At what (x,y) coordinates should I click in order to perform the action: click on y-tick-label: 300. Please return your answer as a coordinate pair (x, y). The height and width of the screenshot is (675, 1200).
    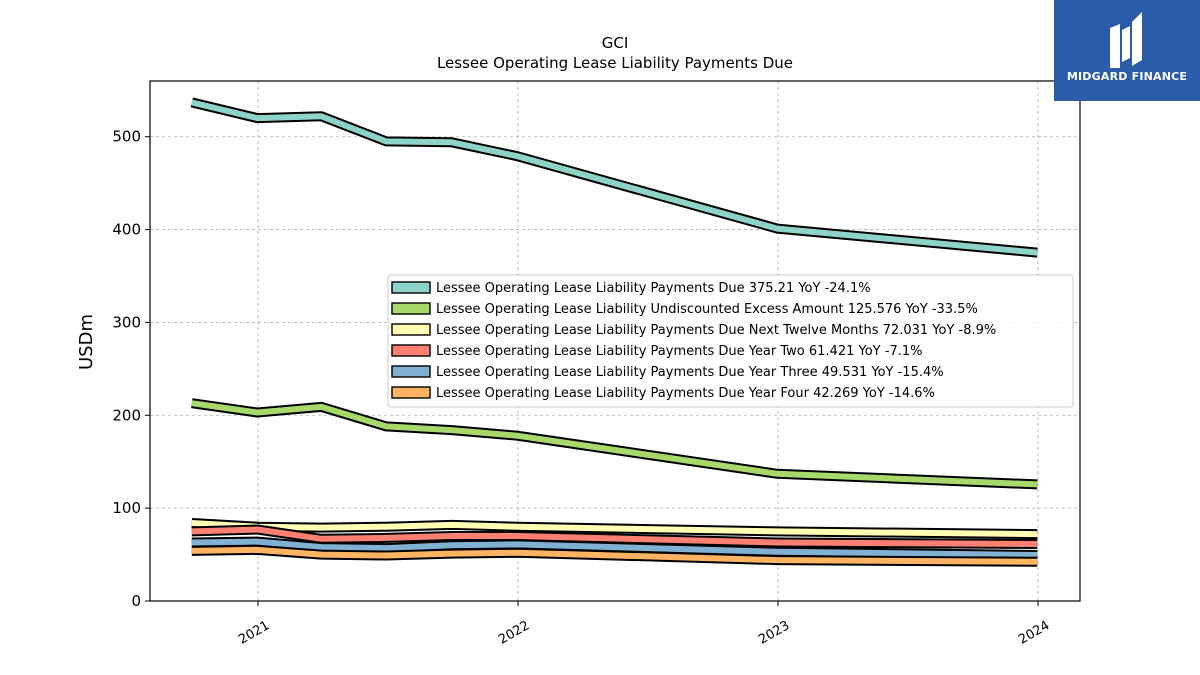
    Looking at the image, I should click on (126, 322).